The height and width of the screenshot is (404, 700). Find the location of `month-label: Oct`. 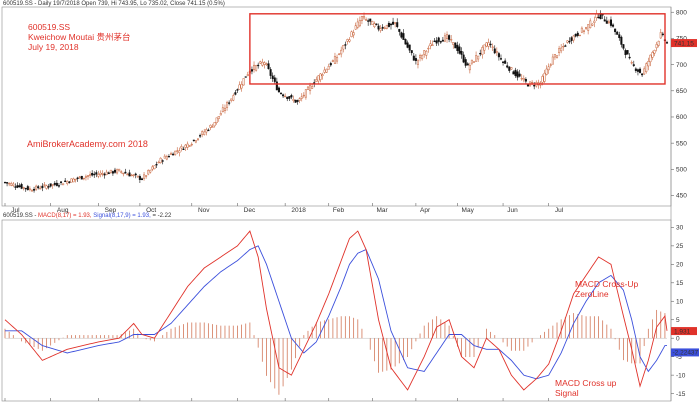

month-label: Oct is located at coordinates (151, 210).